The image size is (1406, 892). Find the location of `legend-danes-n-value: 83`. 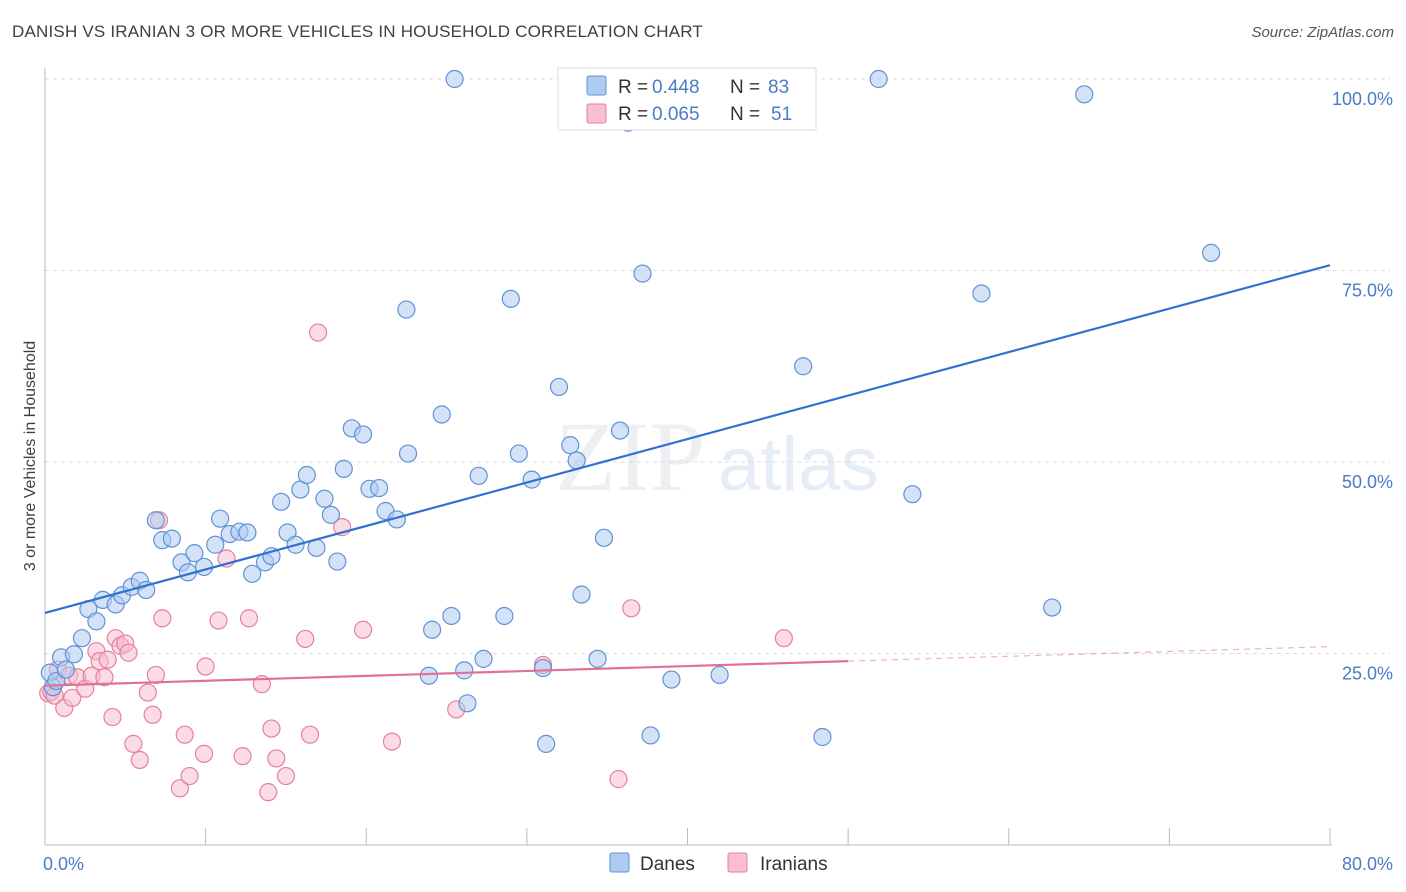

legend-danes-n-value: 83 is located at coordinates (778, 87).